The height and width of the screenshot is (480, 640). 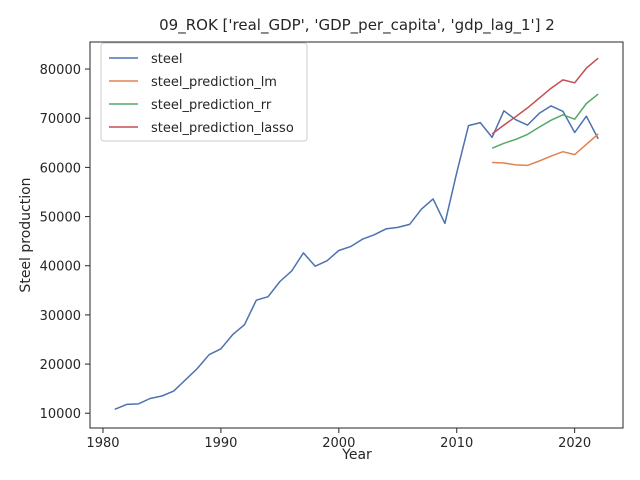 I want to click on x-axis: 1980 1990 2000 2010 2020, so click(x=338, y=439).